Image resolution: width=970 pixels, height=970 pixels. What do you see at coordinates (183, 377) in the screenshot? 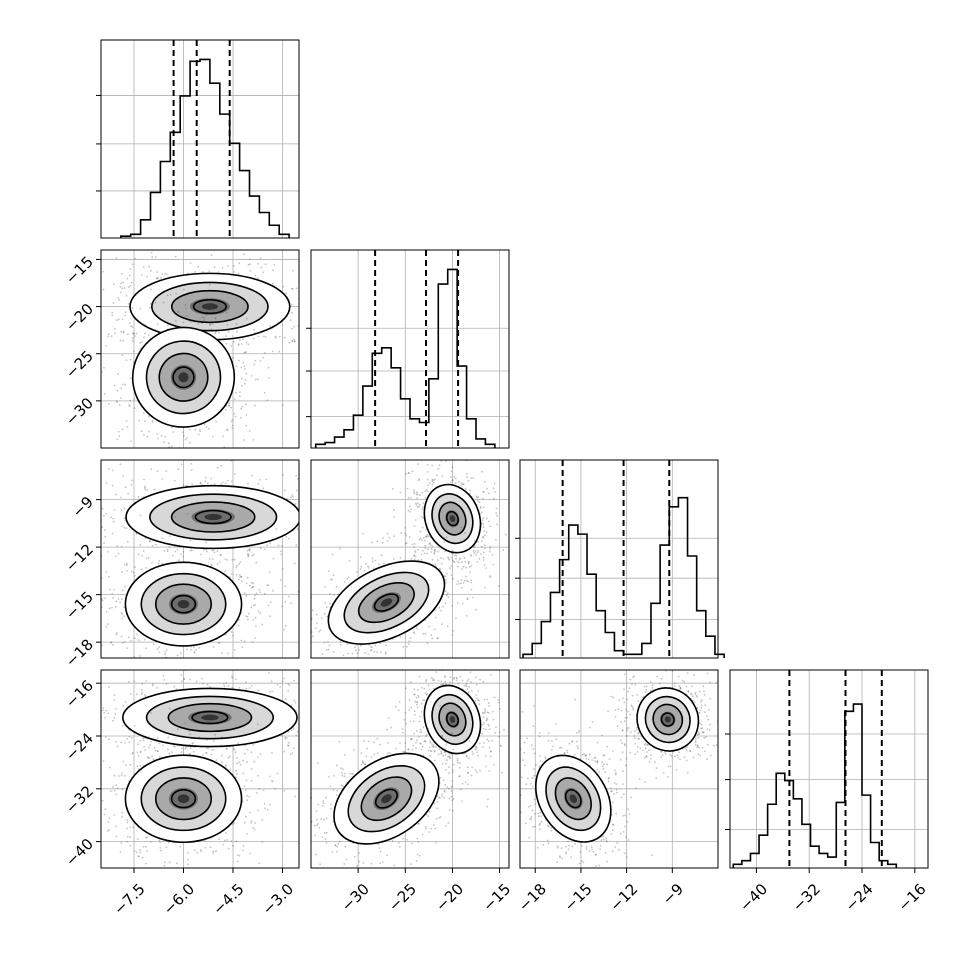
I see `contour-line` at bounding box center [183, 377].